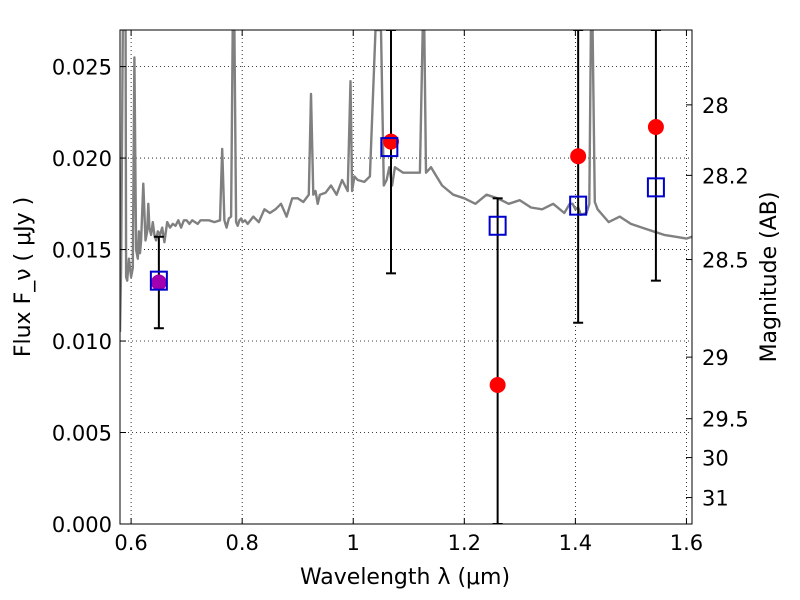 The image size is (800, 600). Describe the element at coordinates (405, 577) in the screenshot. I see `x-axis-label: Wavelength λ (μm)` at that location.